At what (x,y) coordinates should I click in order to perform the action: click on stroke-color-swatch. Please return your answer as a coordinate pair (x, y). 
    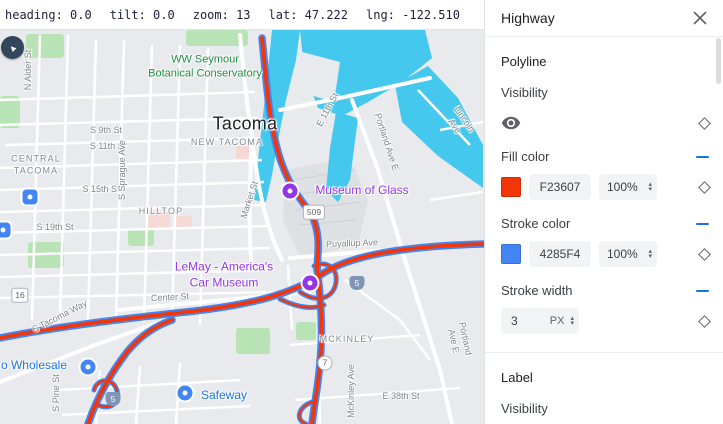
    Looking at the image, I should click on (511, 254).